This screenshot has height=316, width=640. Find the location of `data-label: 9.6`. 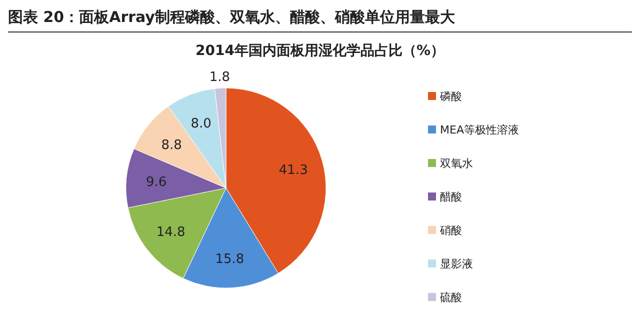

data-label: 9.6 is located at coordinates (156, 182).